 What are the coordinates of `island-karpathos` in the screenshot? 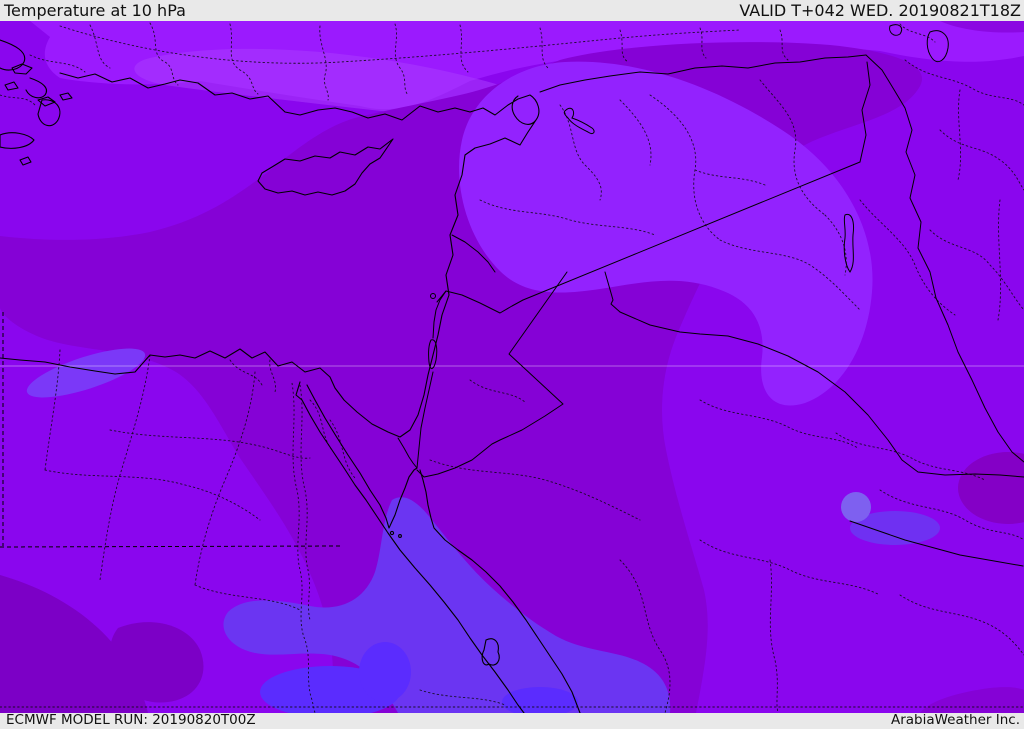 It's located at (25, 161).